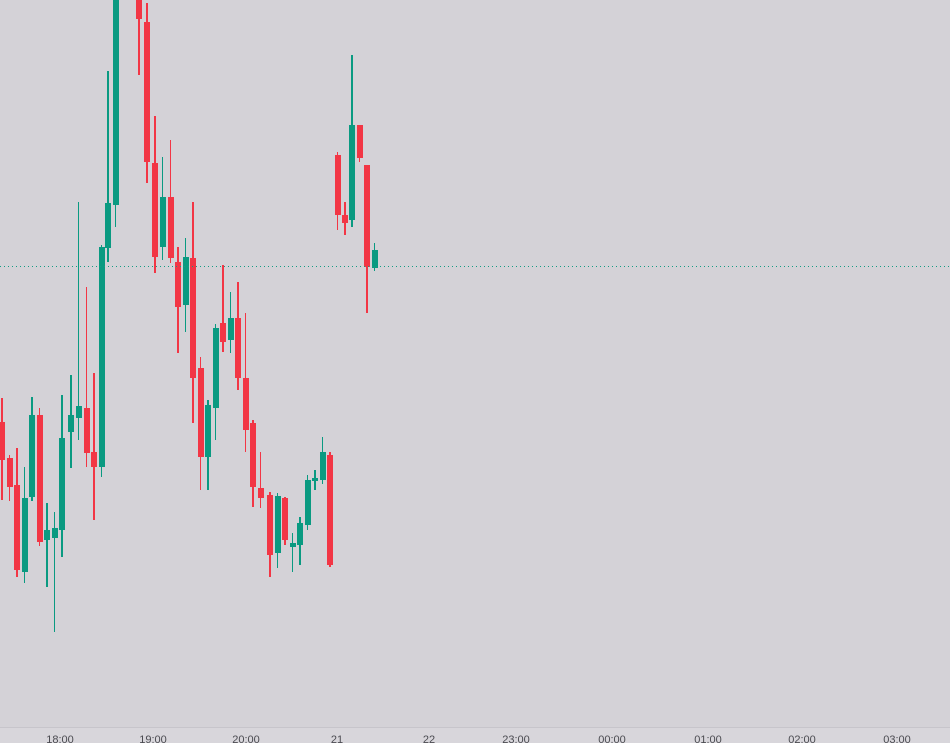 The image size is (950, 743). Describe the element at coordinates (429, 738) in the screenshot. I see `time-label: 22` at that location.